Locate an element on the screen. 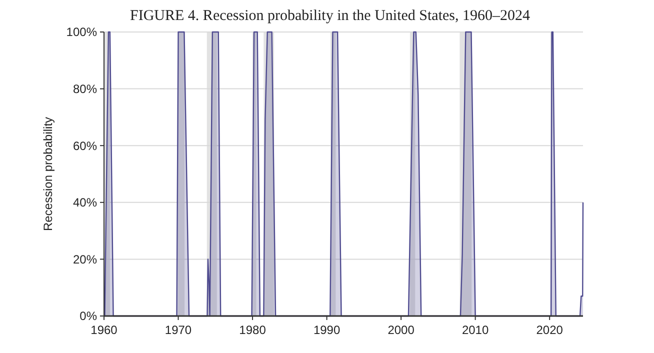  chart-title: FIGURE 4. Recession probability in the United States, 1960–2024 is located at coordinates (330, 16).